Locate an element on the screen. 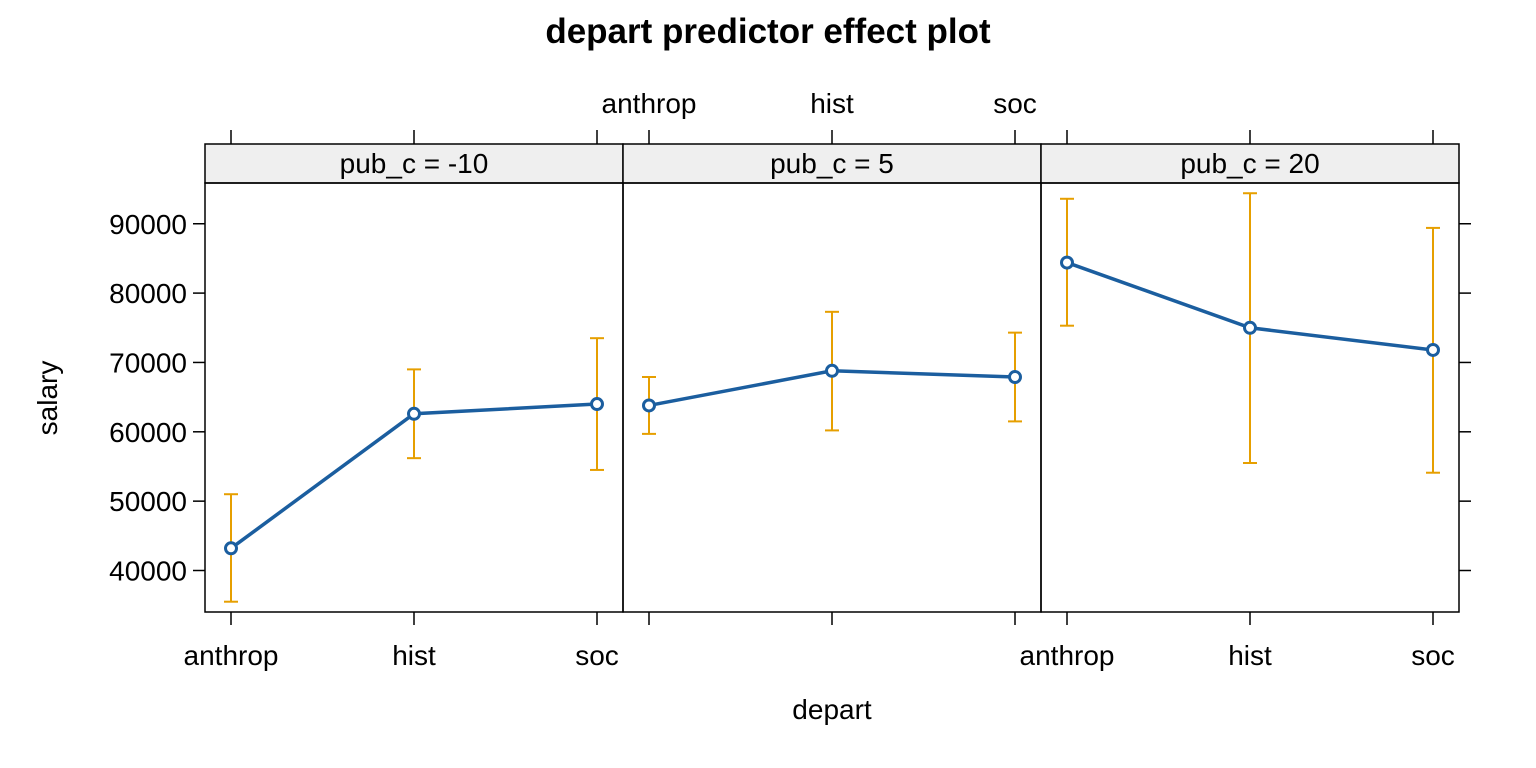  panel-strip-label: pub_c = 5 is located at coordinates (832, 163).